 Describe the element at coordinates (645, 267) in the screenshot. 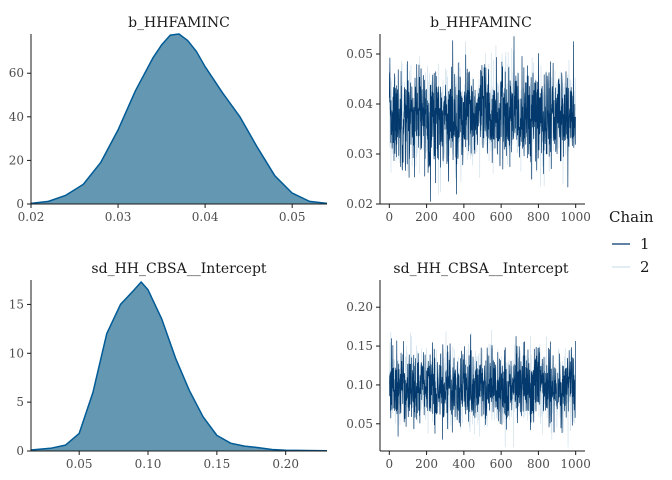

I see `legend-label-chain-2: 2` at that location.